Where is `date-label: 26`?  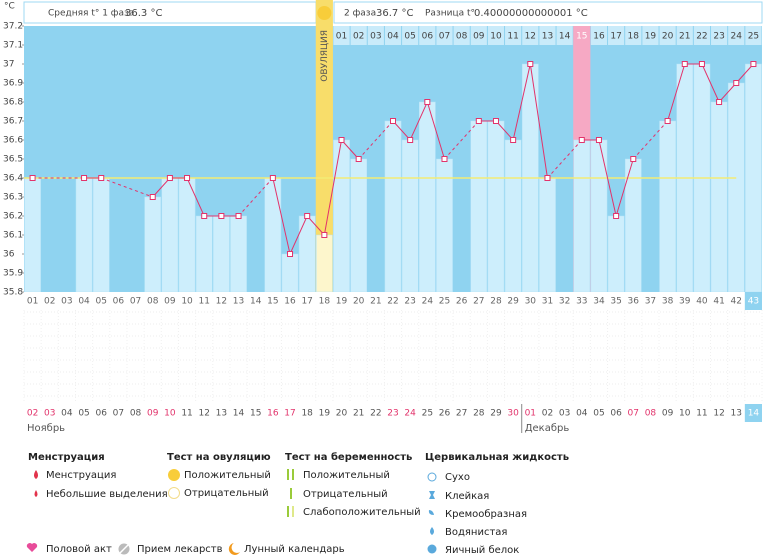
date-label: 26 is located at coordinates (445, 414).